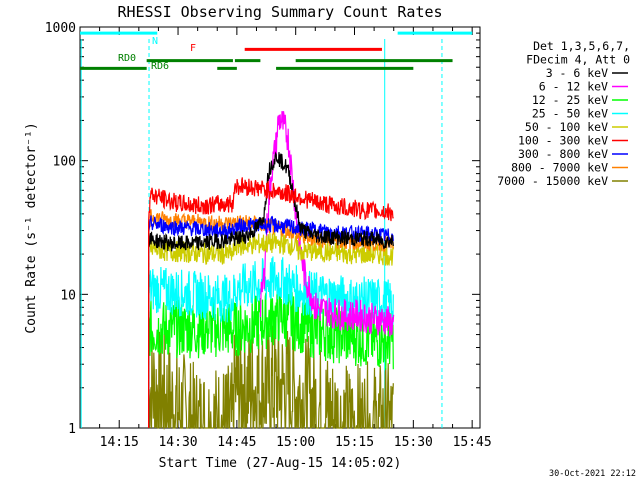 The image size is (640, 484). Describe the element at coordinates (570, 114) in the screenshot. I see `legend-entry-label: 25 - 50 keV` at that location.